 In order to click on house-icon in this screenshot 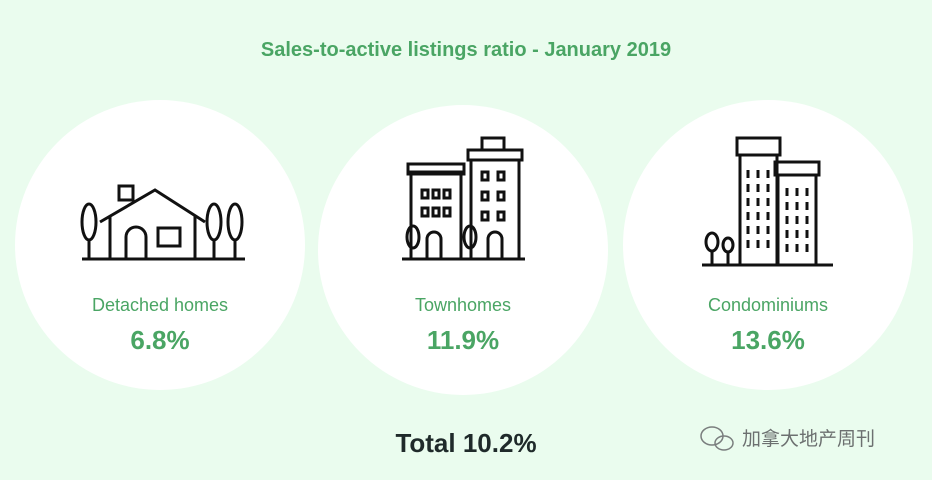, I will do `click(162, 222)`.